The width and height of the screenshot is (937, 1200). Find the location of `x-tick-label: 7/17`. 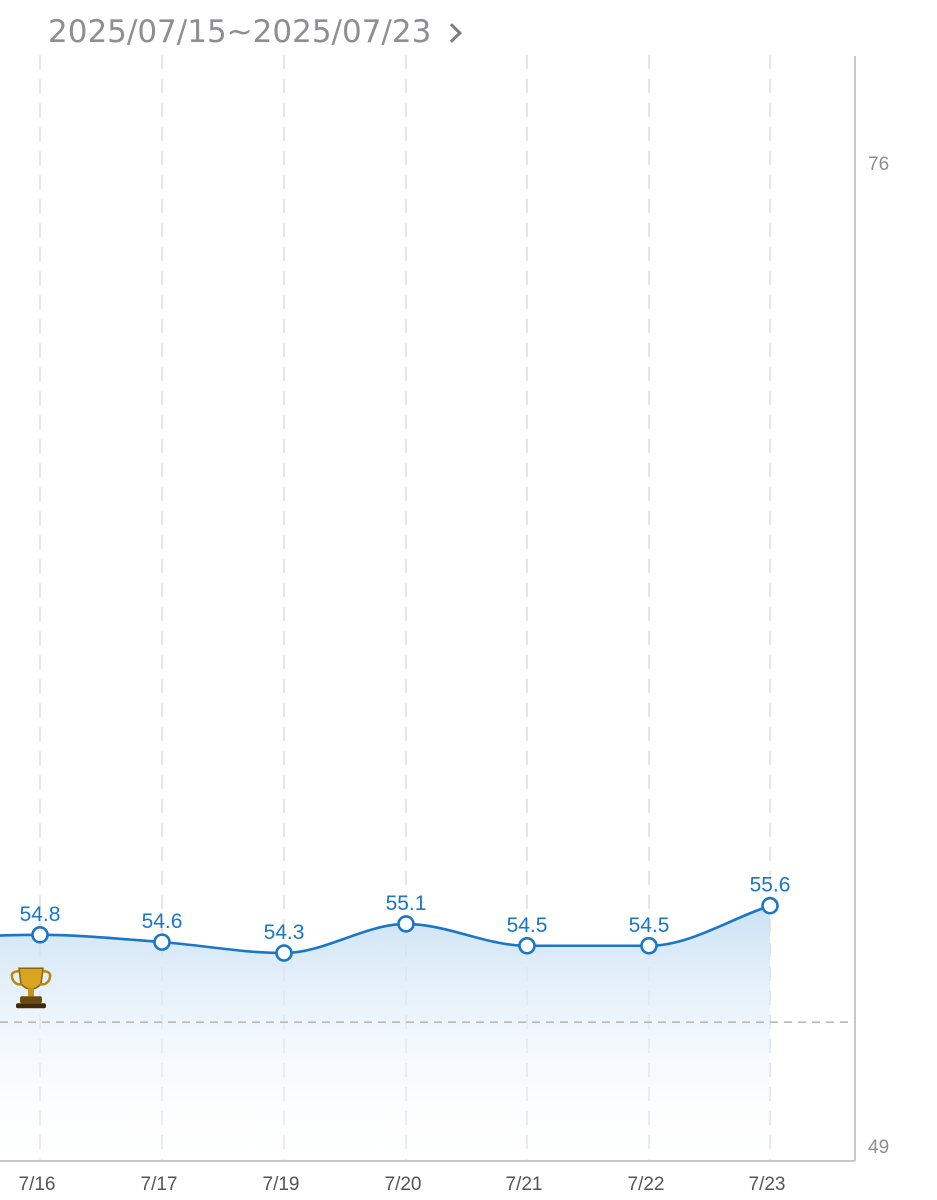

x-tick-label: 7/17 is located at coordinates (159, 1184).